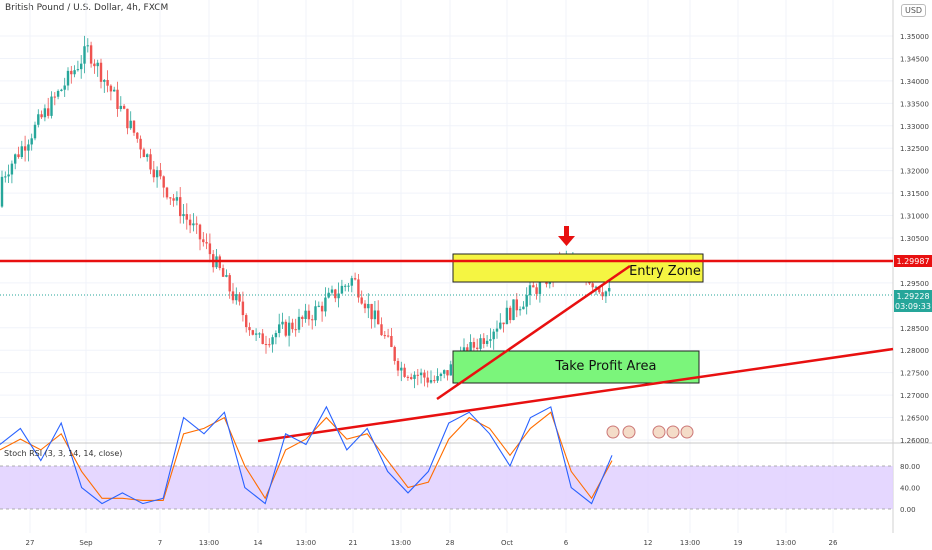  I want to click on price-tick: 1.26000, so click(914, 441).